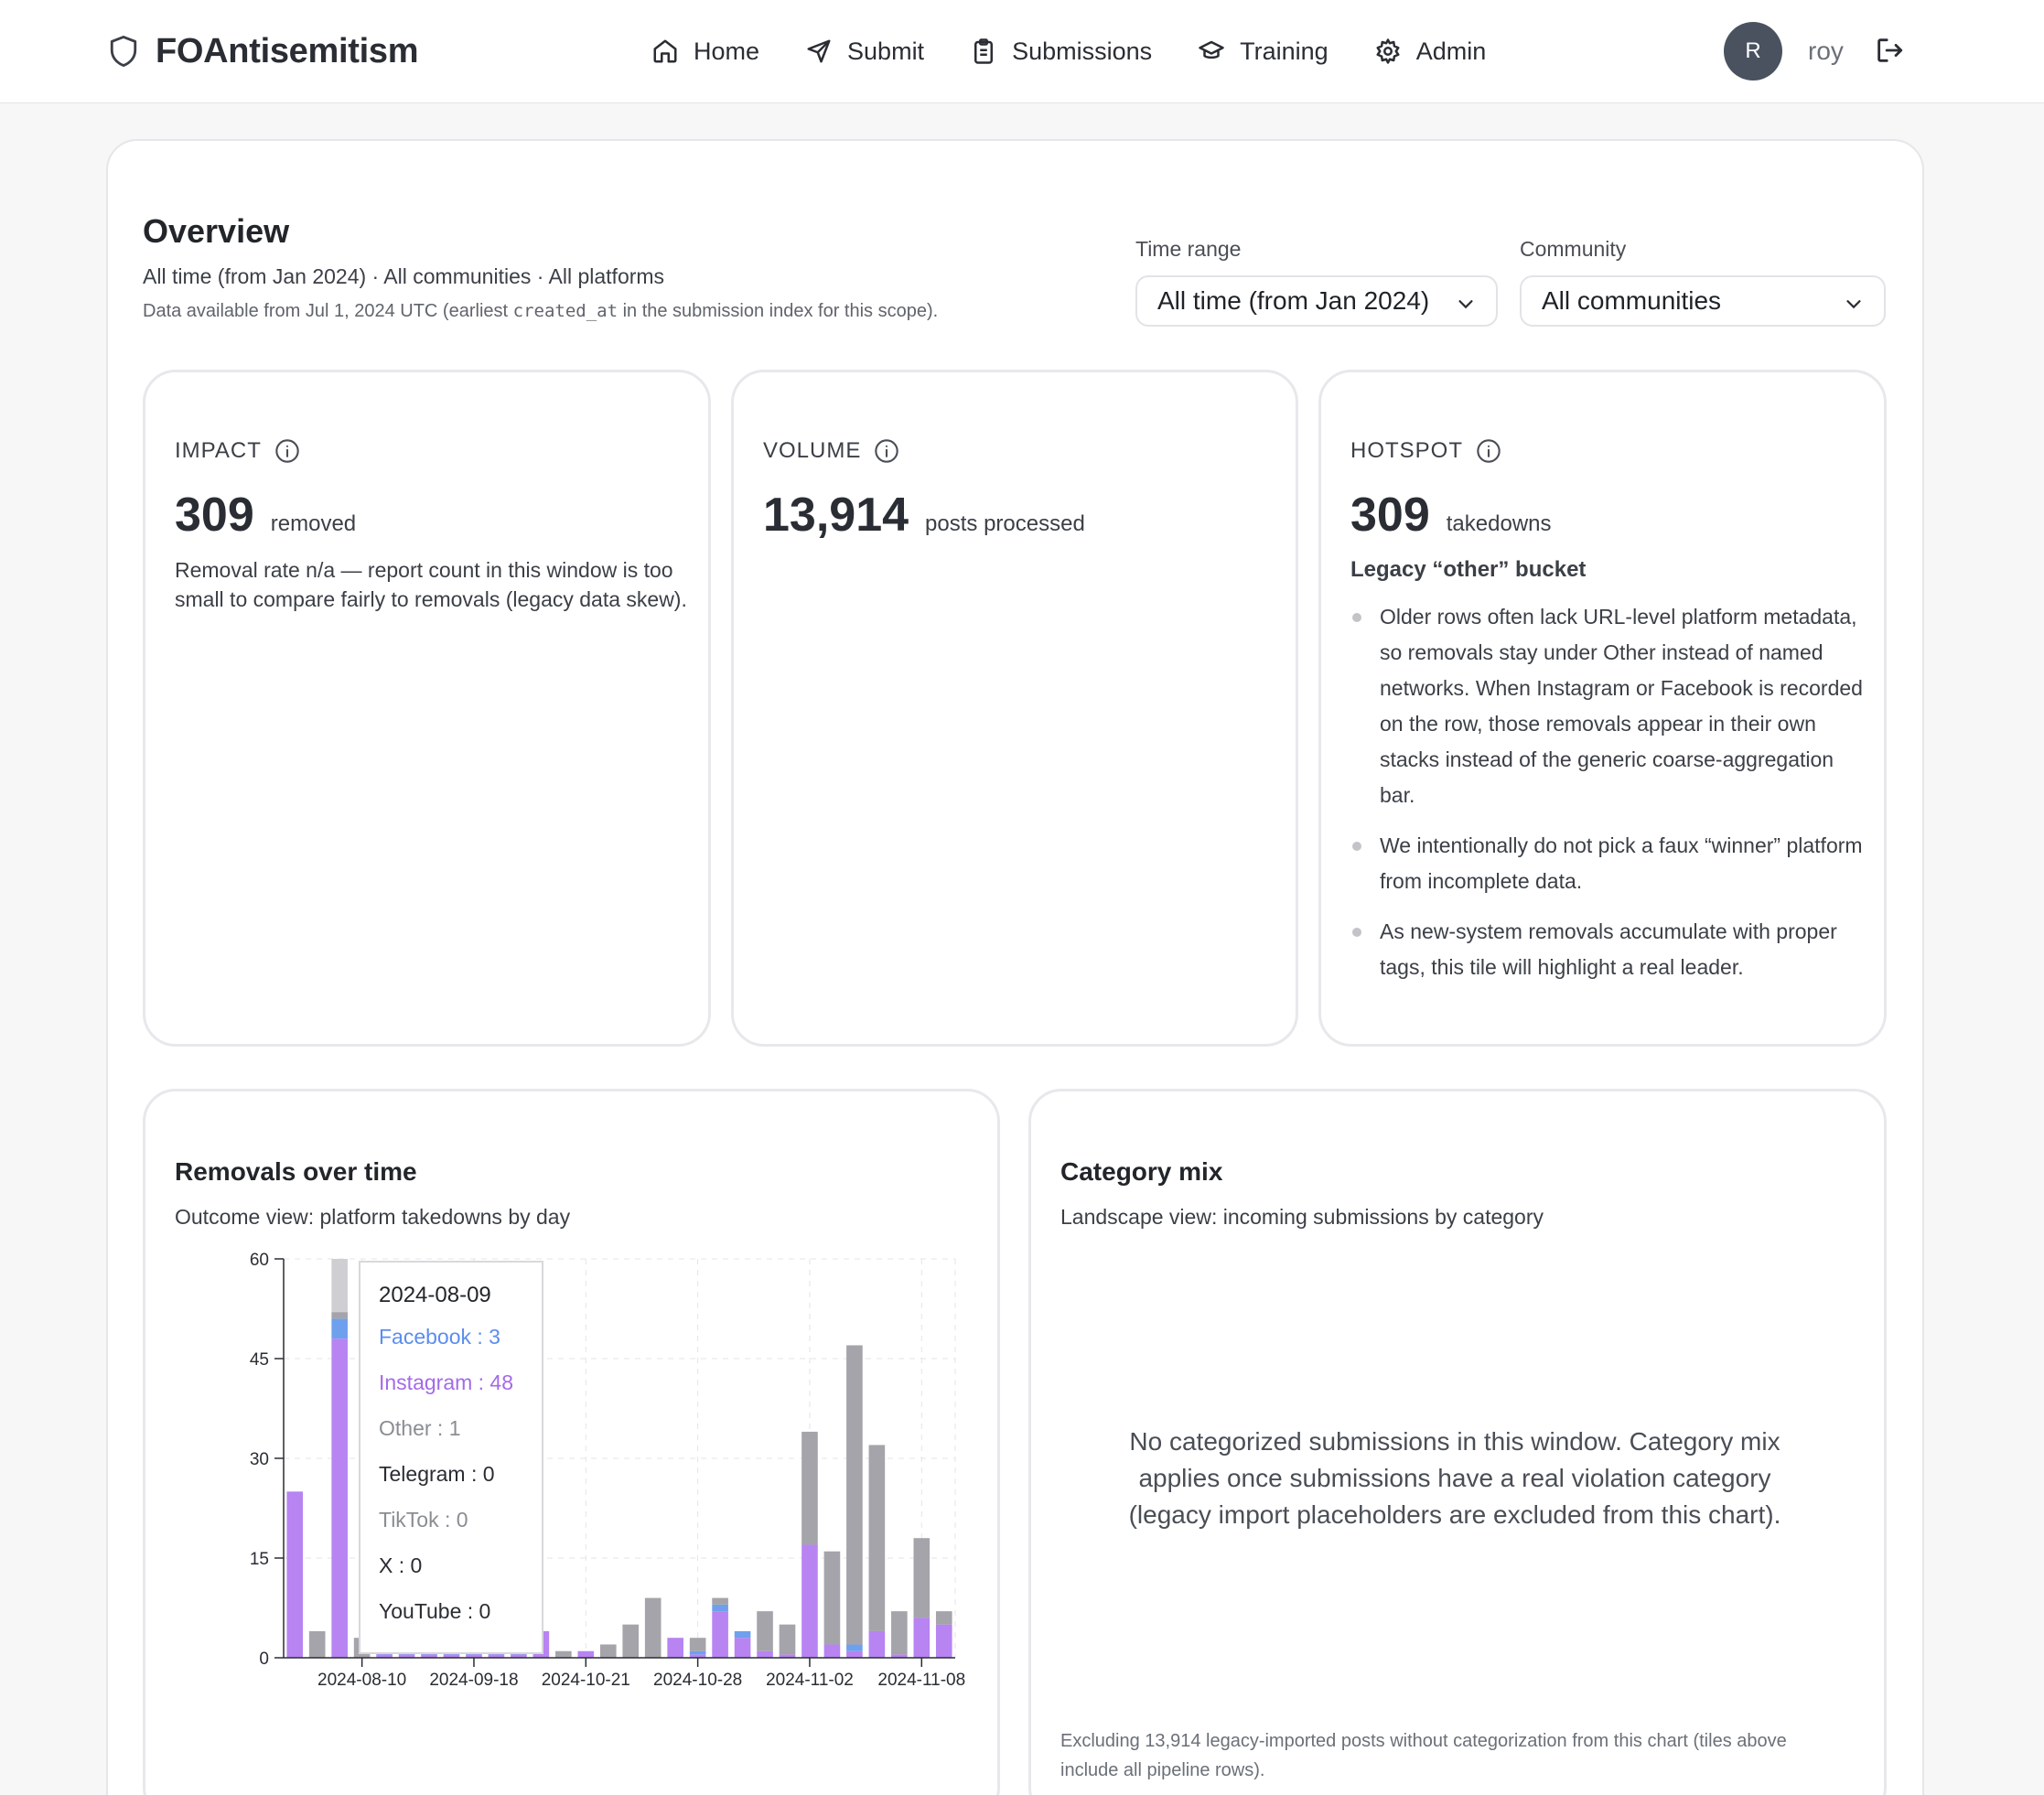 The height and width of the screenshot is (1795, 2044). I want to click on nav-training: Training, so click(1263, 52).